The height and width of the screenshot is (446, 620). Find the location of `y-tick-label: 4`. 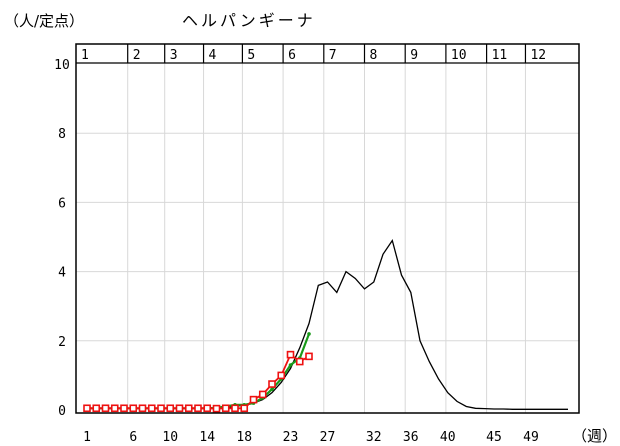

y-tick-label: 4 is located at coordinates (62, 273).